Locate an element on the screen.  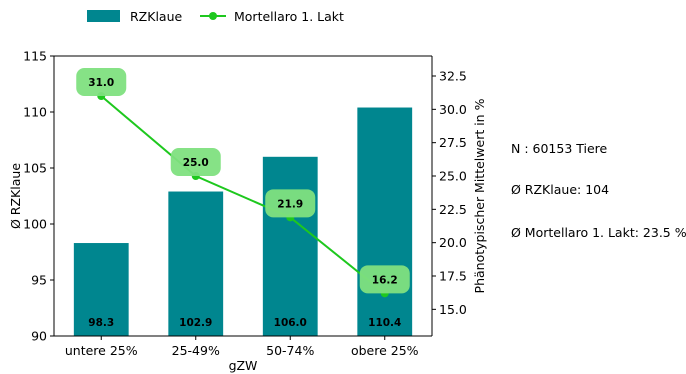
right-tick-label-1: 17.5 is located at coordinates (453, 276).